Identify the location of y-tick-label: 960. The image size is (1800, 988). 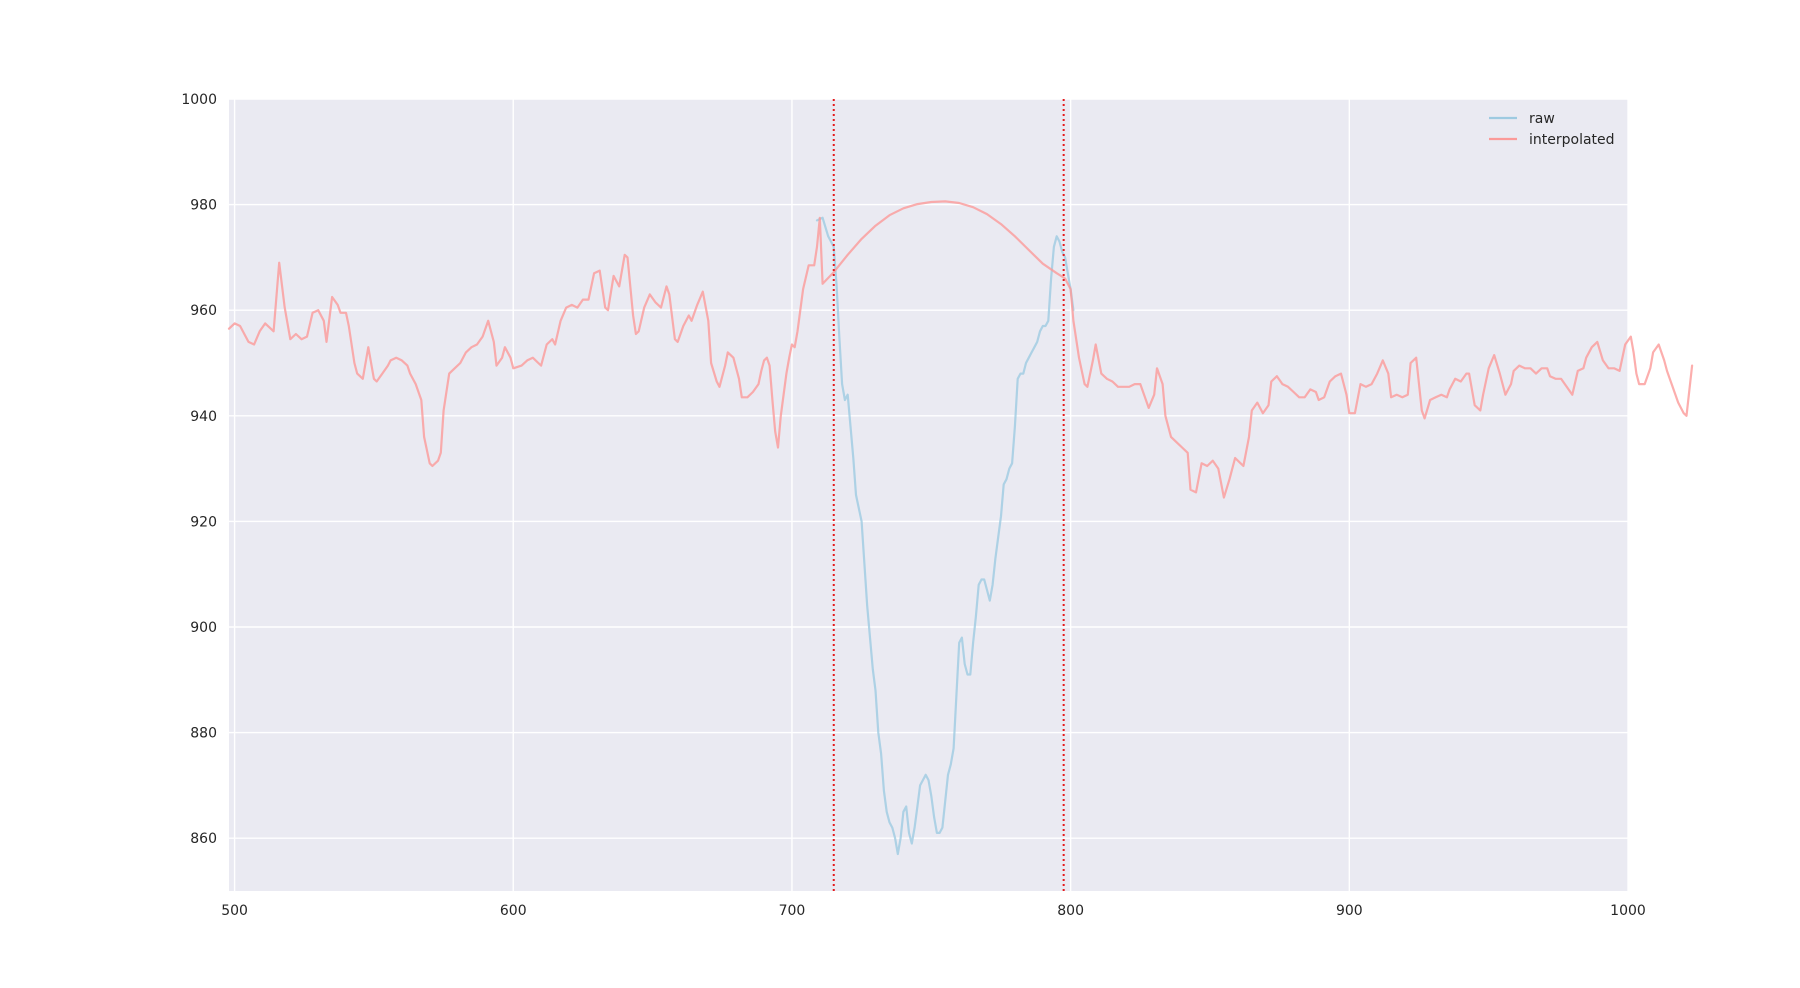
(203, 311).